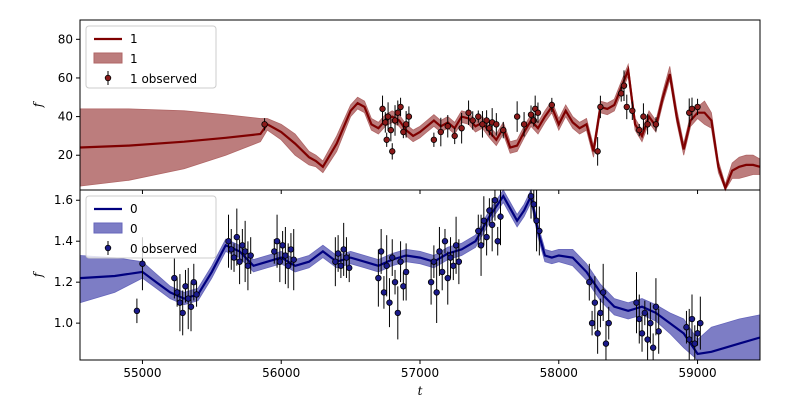  I want to click on bottom-y-ticks: 1.0 1.2 1.4 1.6, so click(67, 261).